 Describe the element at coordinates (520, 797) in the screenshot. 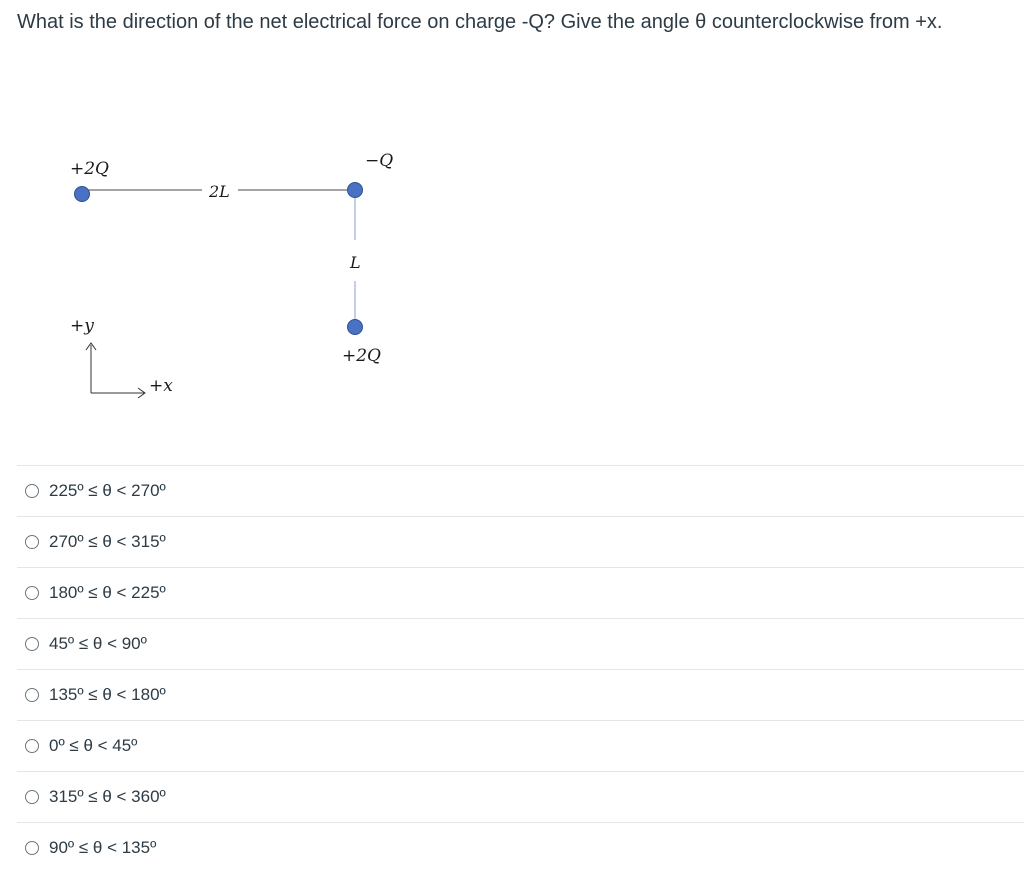

I see `answer-option: 315º ≤ θ < 360º` at that location.